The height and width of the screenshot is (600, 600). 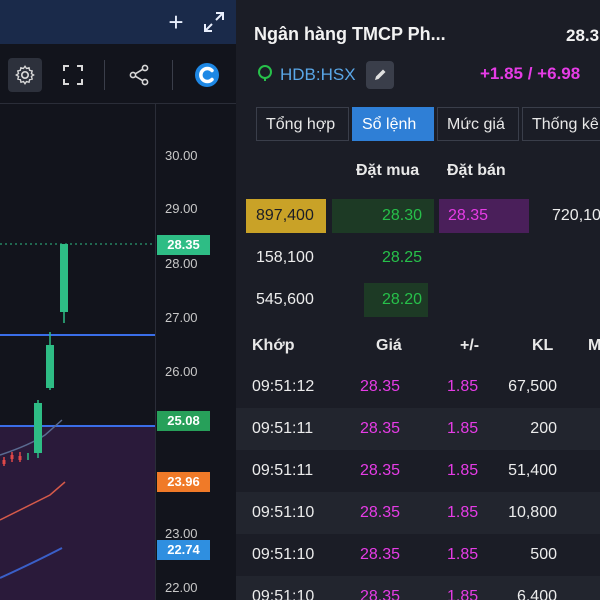 What do you see at coordinates (561, 124) in the screenshot?
I see `tab-statistics: Thống kê` at bounding box center [561, 124].